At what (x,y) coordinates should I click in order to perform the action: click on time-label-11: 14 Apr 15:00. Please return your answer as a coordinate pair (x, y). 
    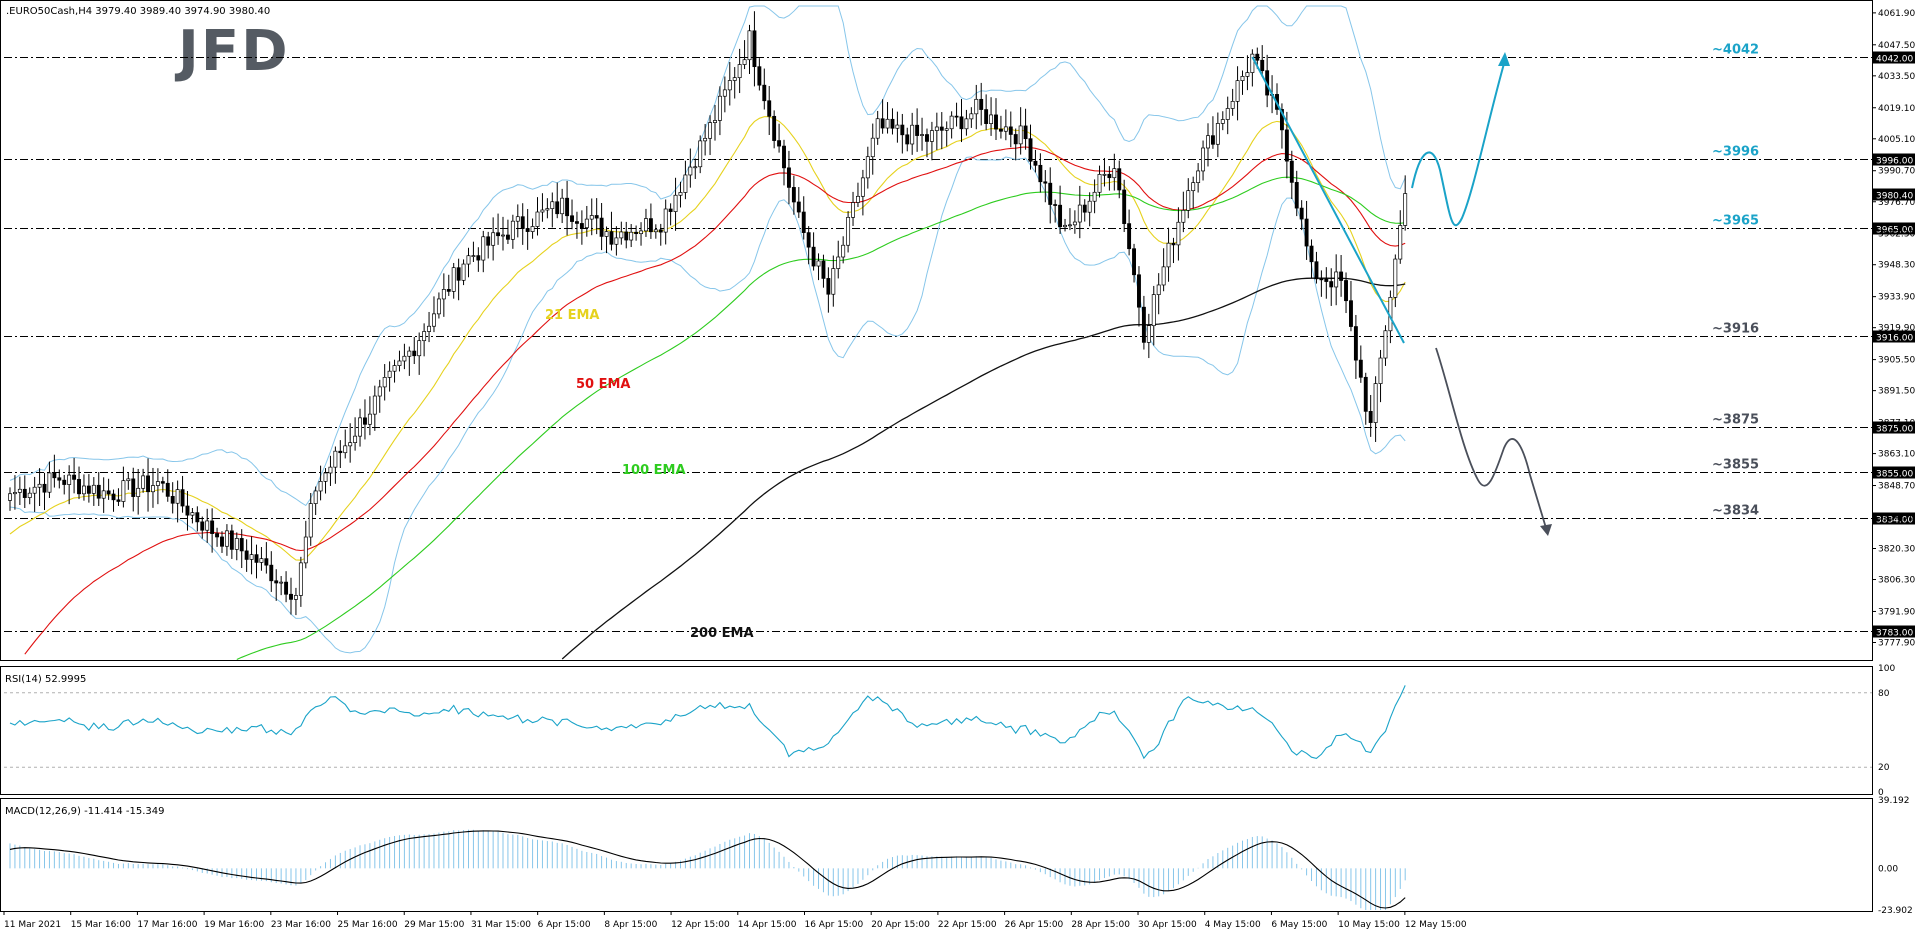
    Looking at the image, I should click on (767, 925).